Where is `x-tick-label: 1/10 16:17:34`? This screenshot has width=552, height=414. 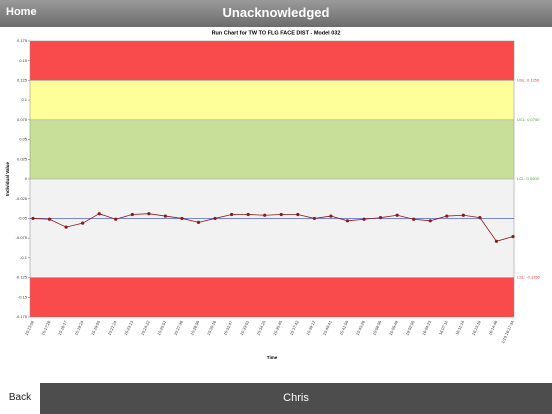 x-tick-label: 1/10 16:17:34 is located at coordinates (507, 331).